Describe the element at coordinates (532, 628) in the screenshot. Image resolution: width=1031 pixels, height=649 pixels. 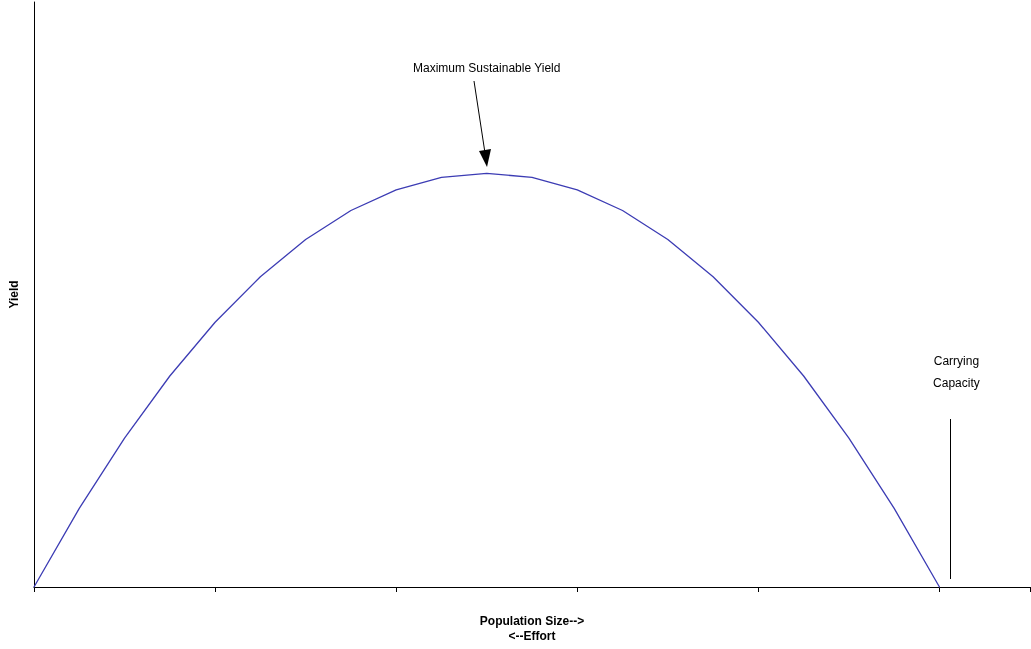
I see `x-axis-title: Population Size--> <--Effort` at that location.